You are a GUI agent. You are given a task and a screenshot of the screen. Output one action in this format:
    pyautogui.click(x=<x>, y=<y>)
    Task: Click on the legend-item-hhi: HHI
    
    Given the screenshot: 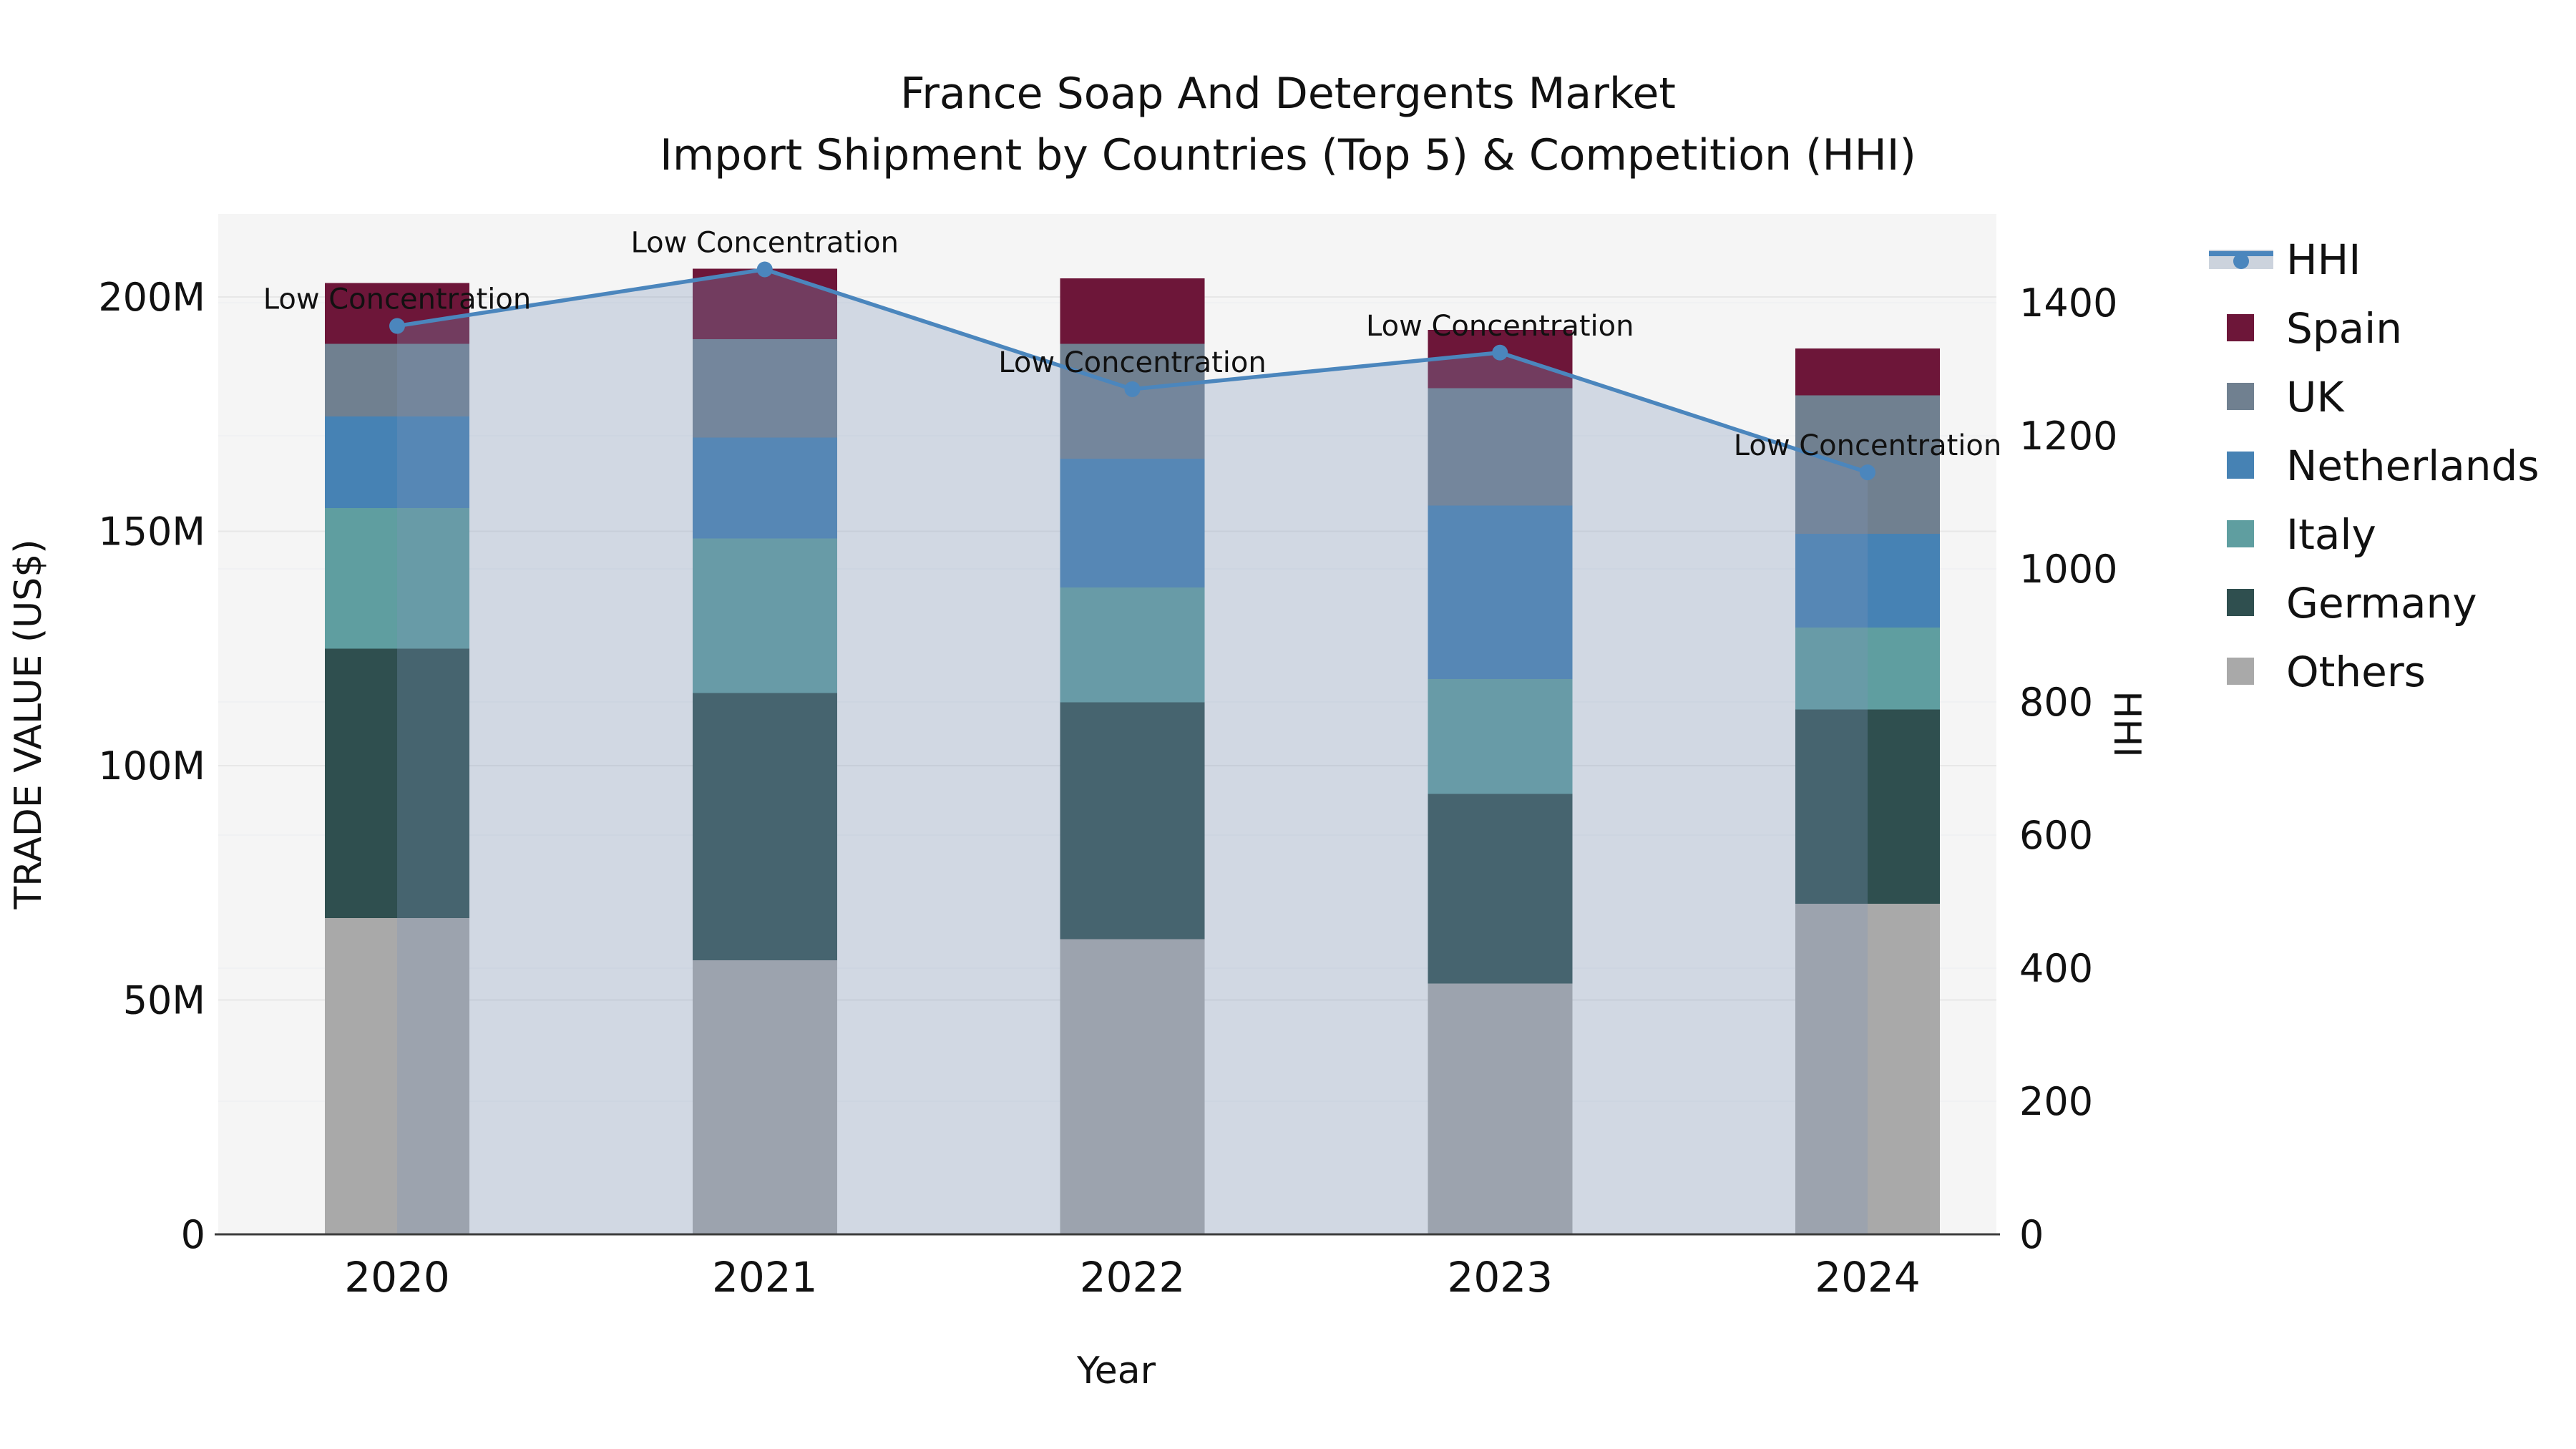 What is the action you would take?
    pyautogui.click(x=2373, y=259)
    